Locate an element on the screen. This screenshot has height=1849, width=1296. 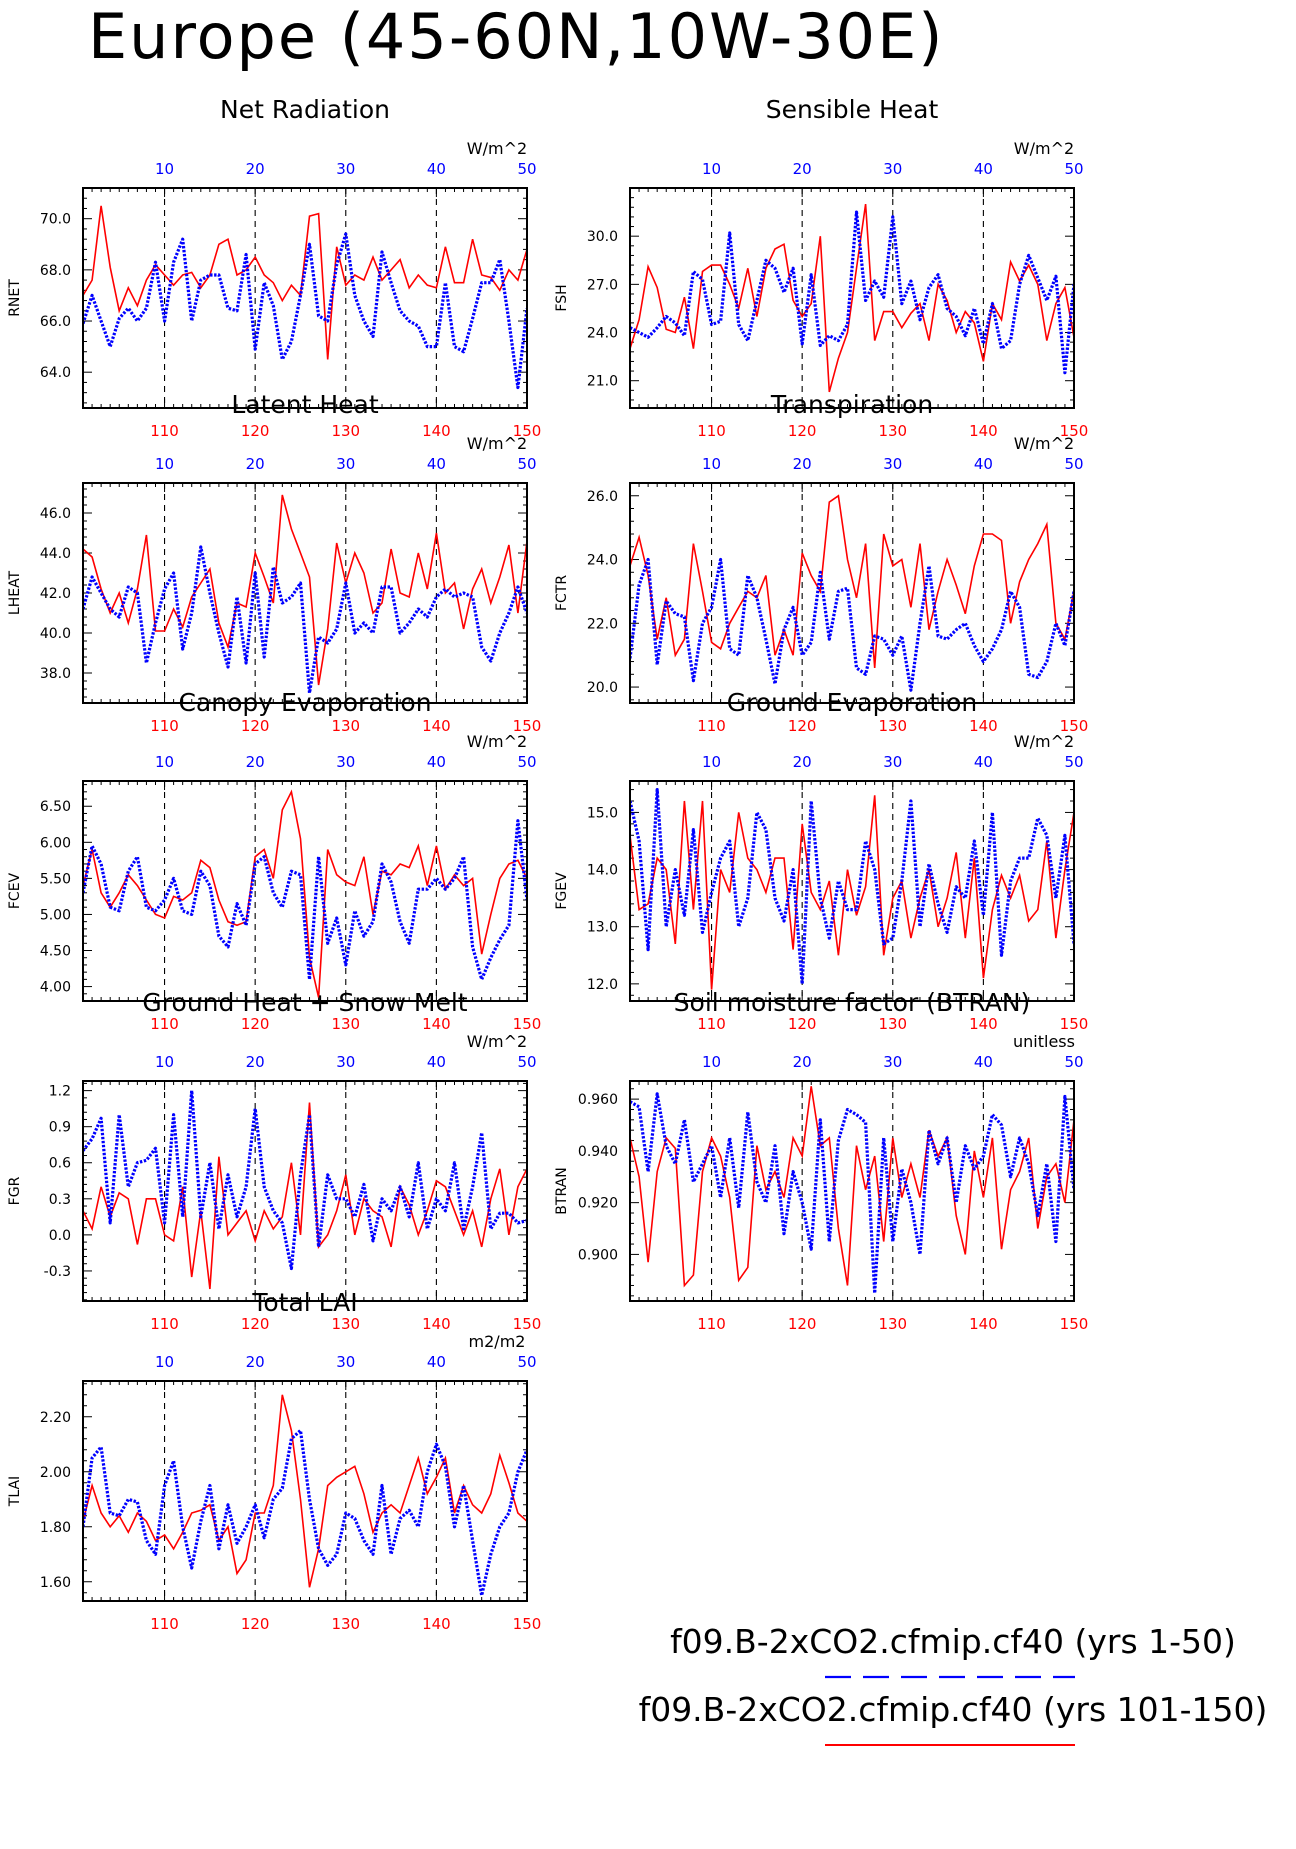
y-tick-label: 0.920 is located at coordinates (598, 1204).